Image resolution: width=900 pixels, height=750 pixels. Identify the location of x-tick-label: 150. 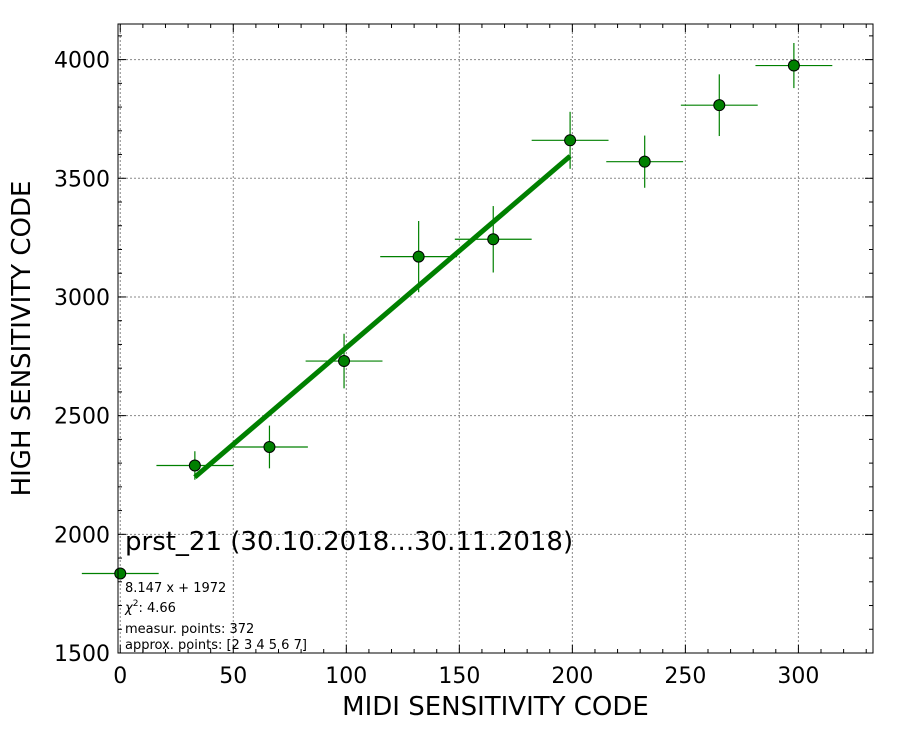
(459, 676).